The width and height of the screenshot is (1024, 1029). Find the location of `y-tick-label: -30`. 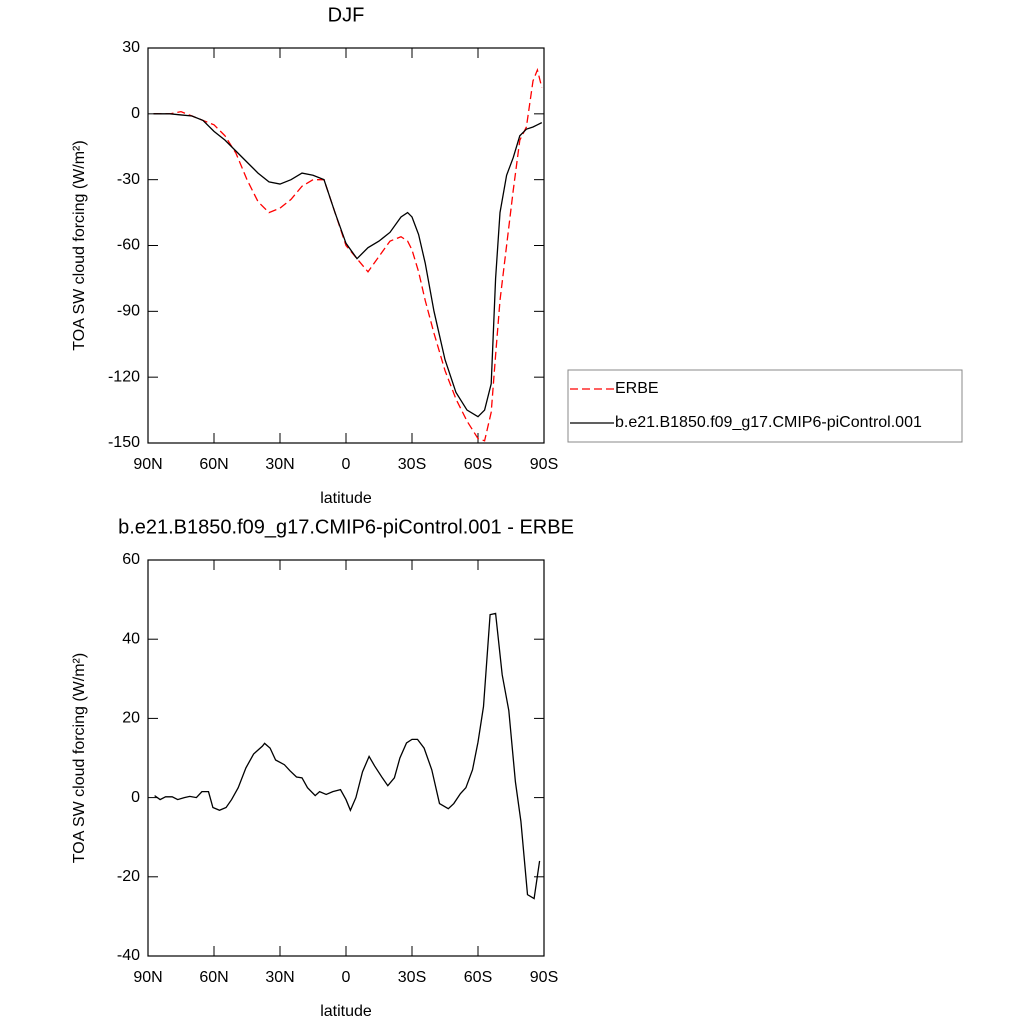

y-tick-label: -30 is located at coordinates (128, 179).